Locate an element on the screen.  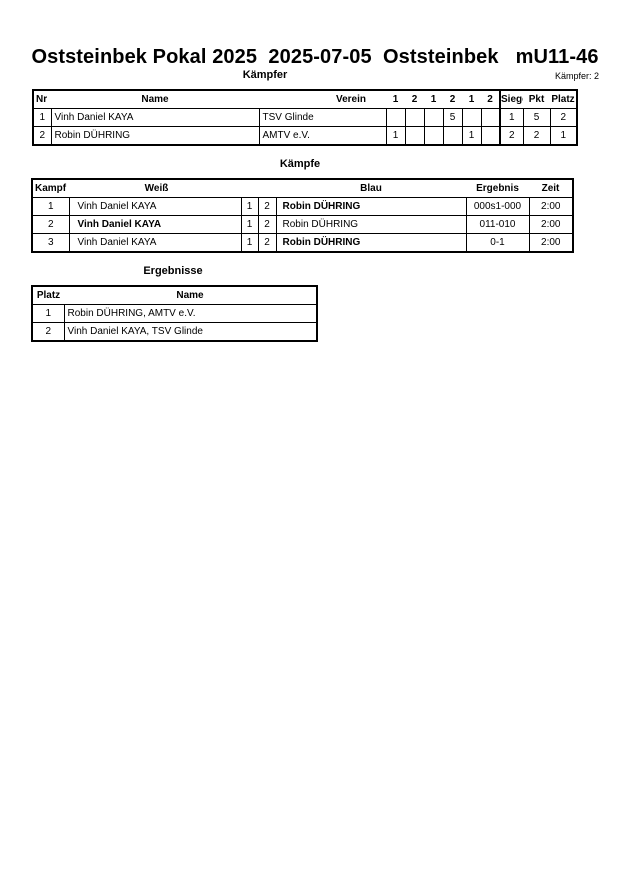
result-row: 2 Vinh Daniel KAYA, TSV Glinde is located at coordinates (174, 332).